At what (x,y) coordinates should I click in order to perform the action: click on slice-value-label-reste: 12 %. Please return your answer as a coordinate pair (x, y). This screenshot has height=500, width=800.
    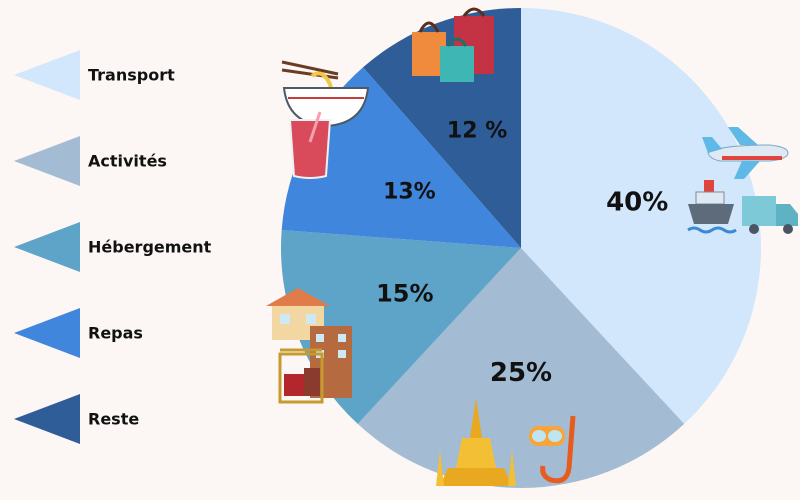
    Looking at the image, I should click on (477, 131).